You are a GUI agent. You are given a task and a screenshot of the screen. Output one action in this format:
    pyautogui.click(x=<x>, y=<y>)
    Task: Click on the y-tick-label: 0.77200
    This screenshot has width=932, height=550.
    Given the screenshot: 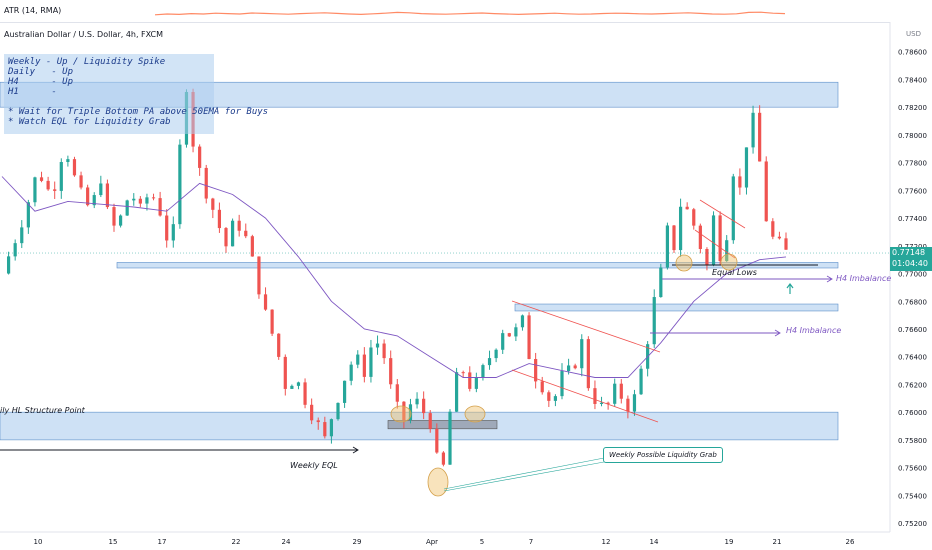 What is the action you would take?
    pyautogui.click(x=912, y=247)
    